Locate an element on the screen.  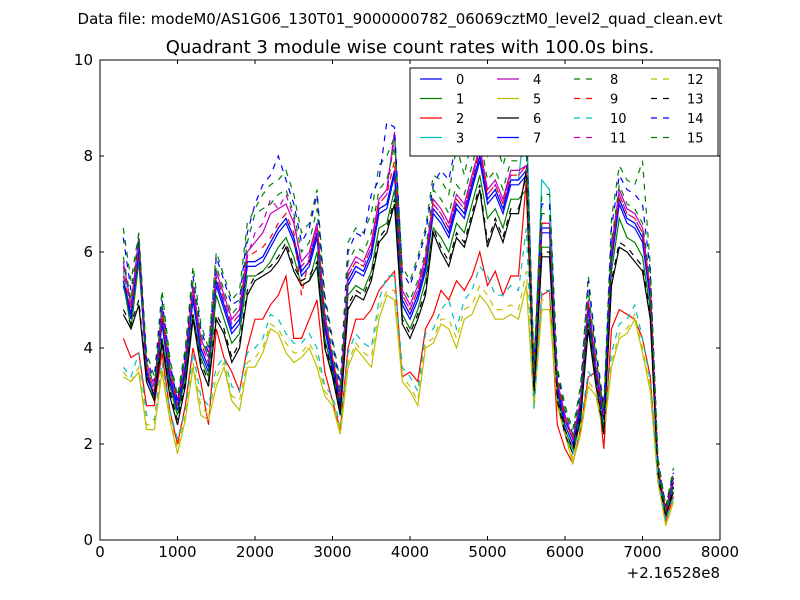
y-tick-label: 0 is located at coordinates (88, 540).